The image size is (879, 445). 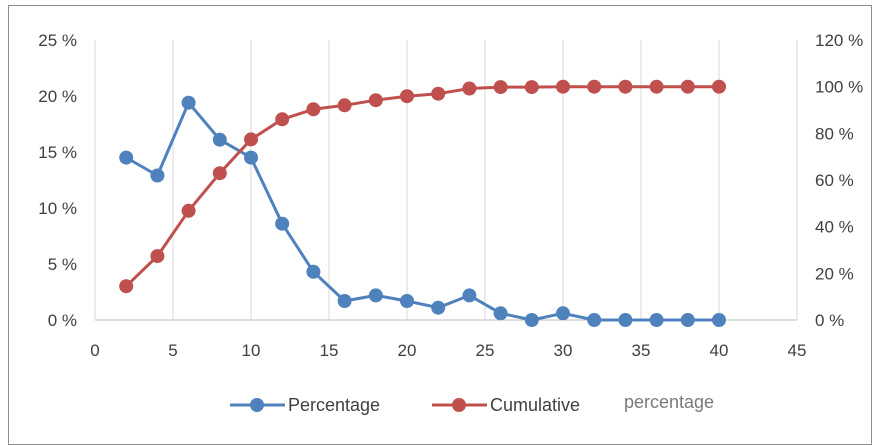 What do you see at coordinates (719, 350) in the screenshot?
I see `x-tick-label: 40` at bounding box center [719, 350].